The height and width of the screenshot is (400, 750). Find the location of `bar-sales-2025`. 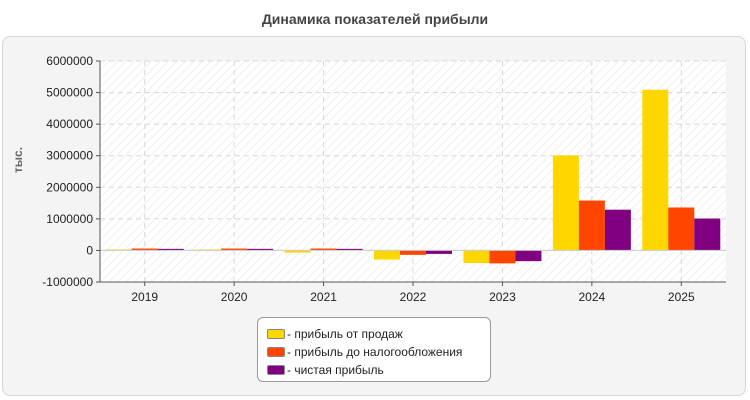

bar-sales-2025 is located at coordinates (655, 170).